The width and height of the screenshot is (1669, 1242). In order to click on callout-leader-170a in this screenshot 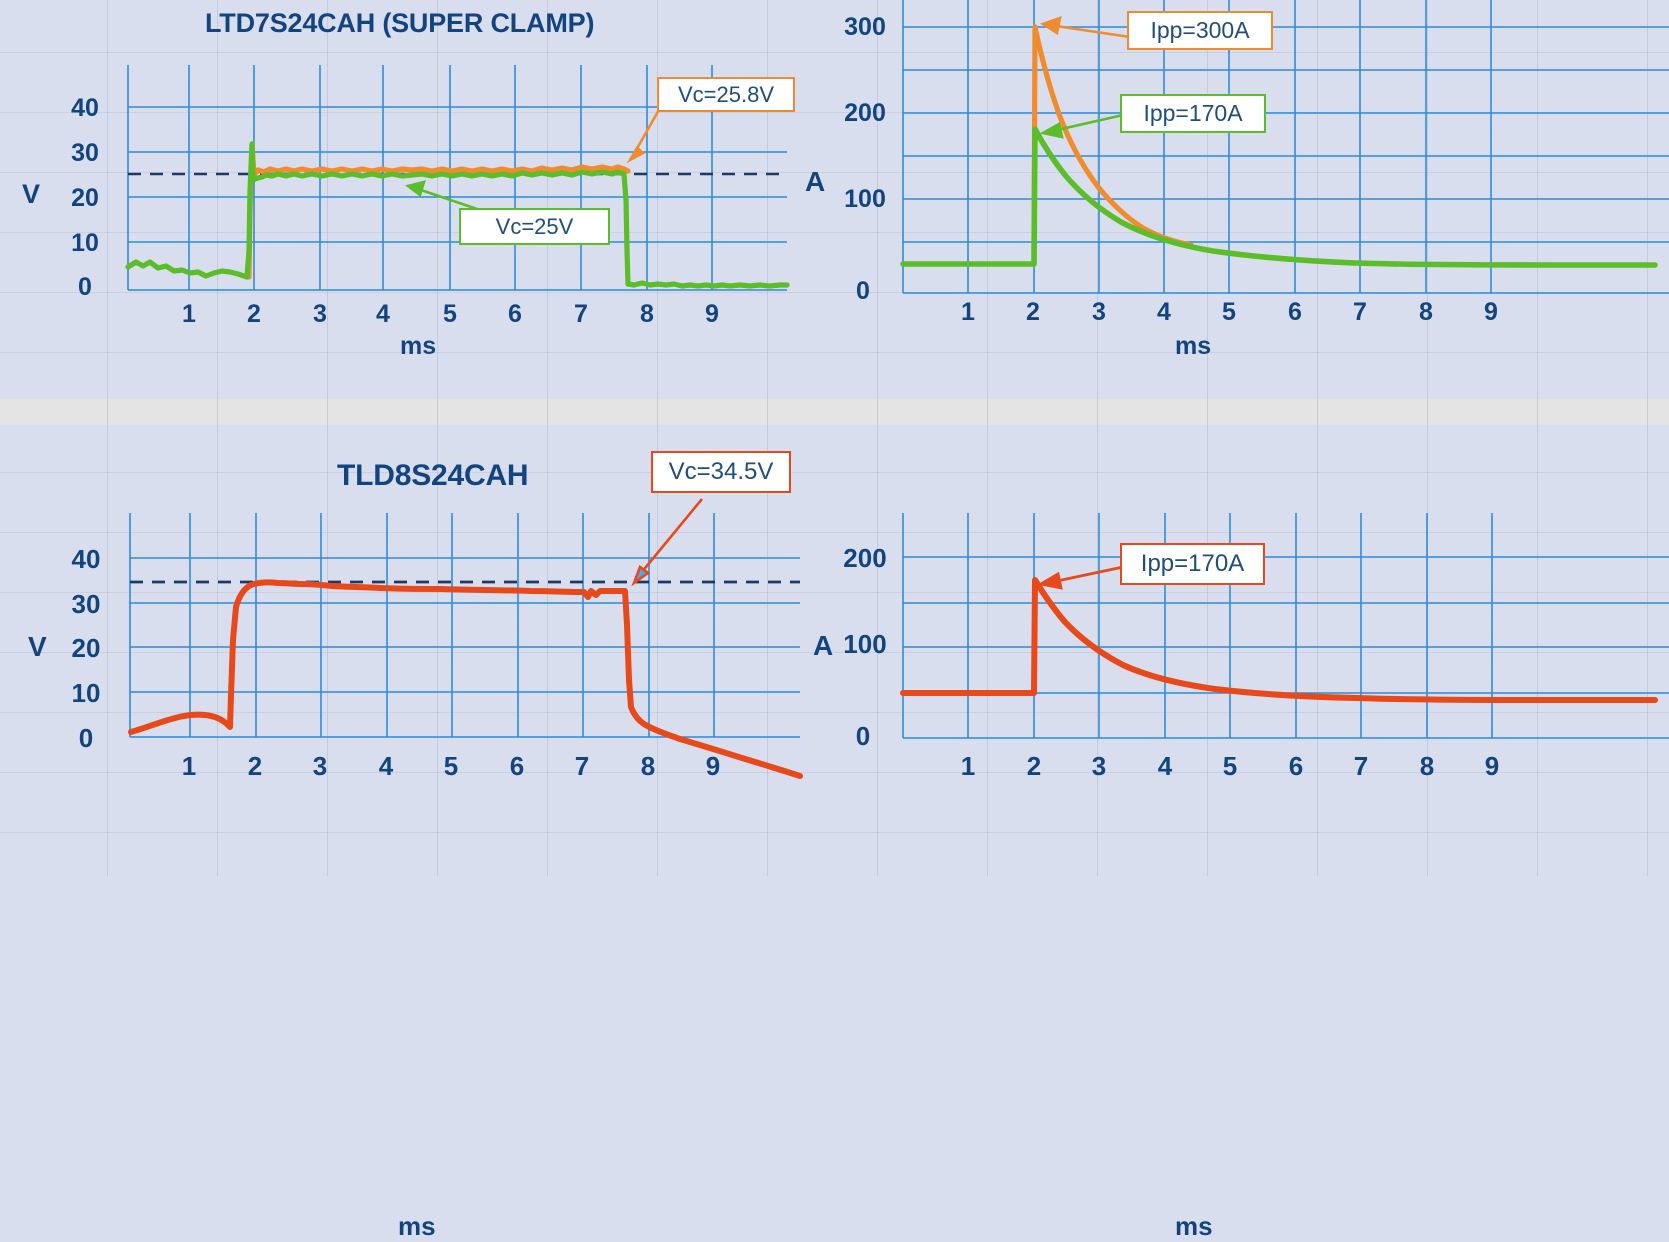, I will do `click(1081, 126)`.